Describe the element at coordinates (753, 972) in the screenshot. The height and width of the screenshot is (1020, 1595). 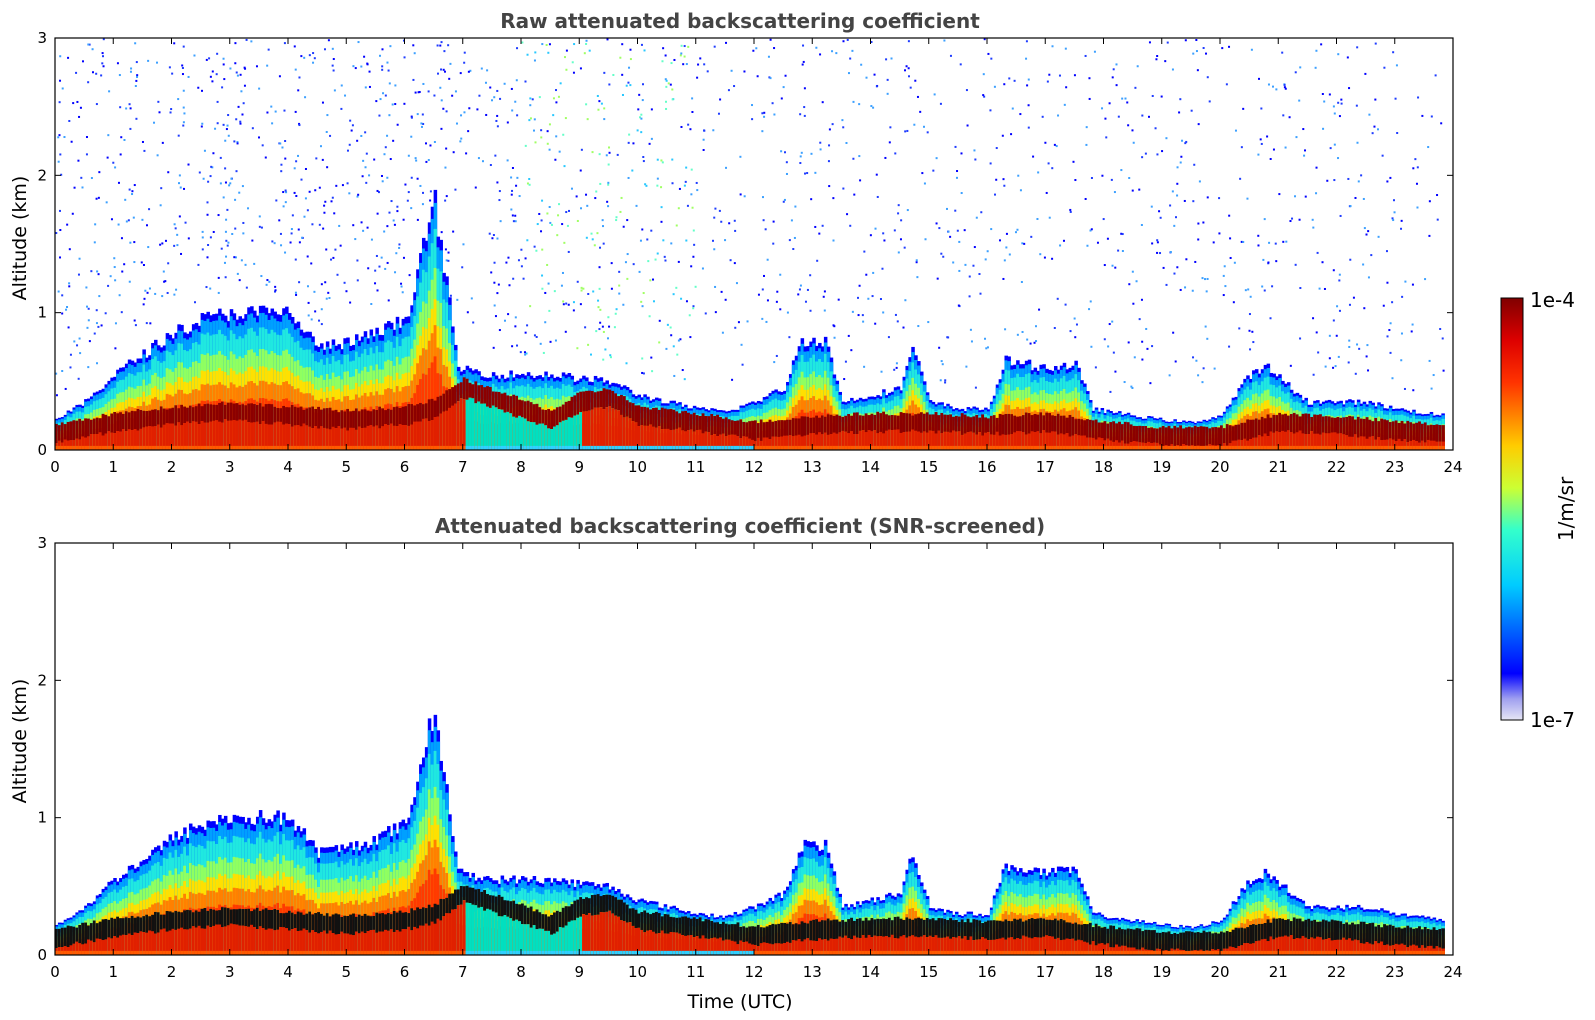
I see `bottom-x-tick-label: 12` at that location.